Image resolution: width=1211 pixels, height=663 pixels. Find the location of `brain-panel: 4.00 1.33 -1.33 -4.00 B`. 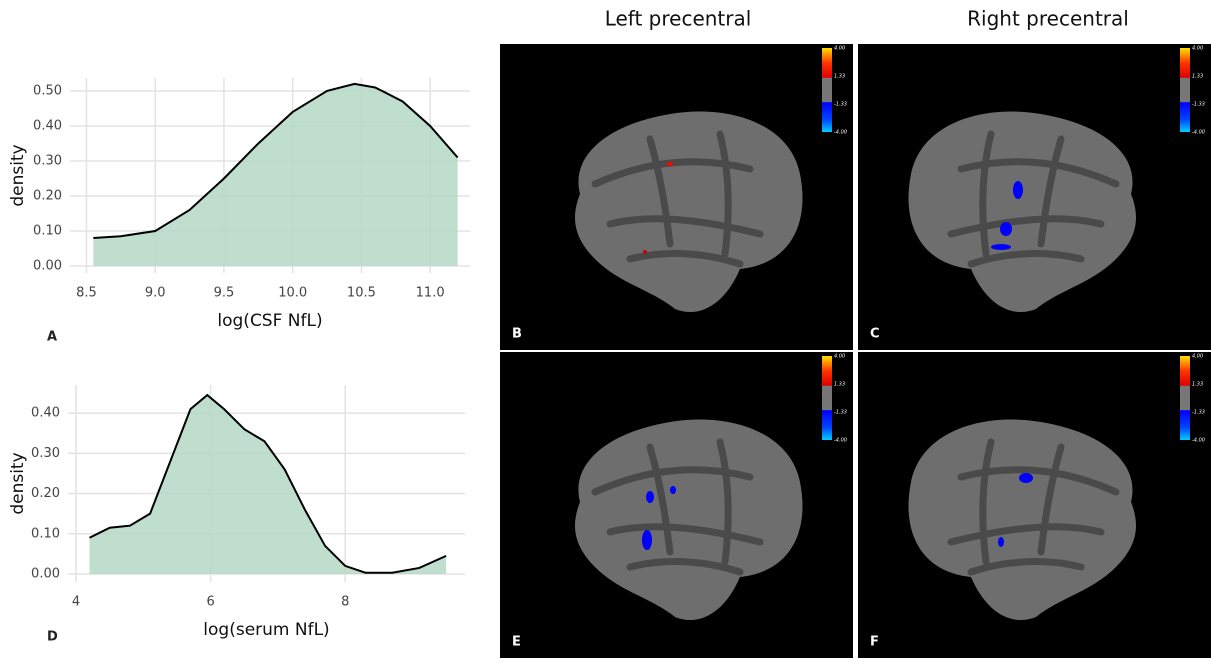

brain-panel: 4.00 1.33 -1.33 -4.00 B is located at coordinates (676, 197).